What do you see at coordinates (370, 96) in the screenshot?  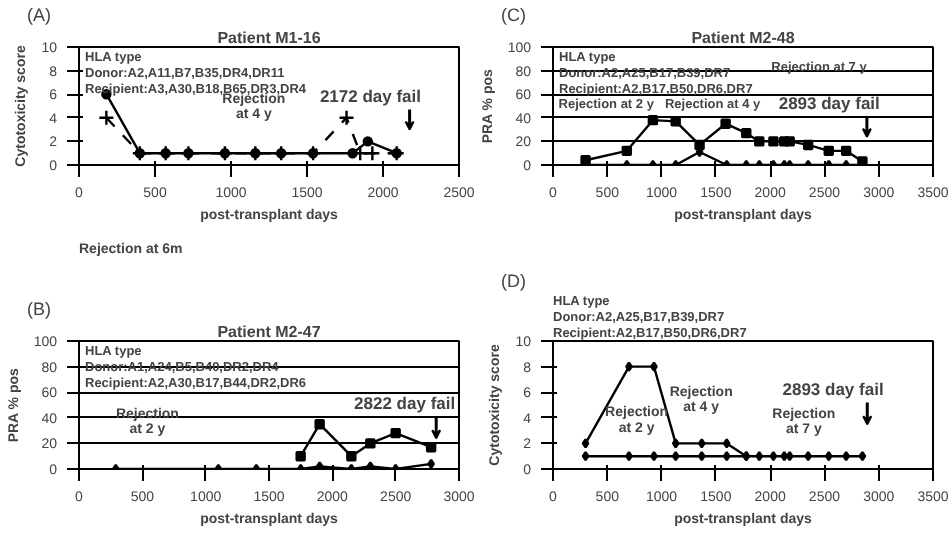 I see `annotation: 2172 day fail` at bounding box center [370, 96].